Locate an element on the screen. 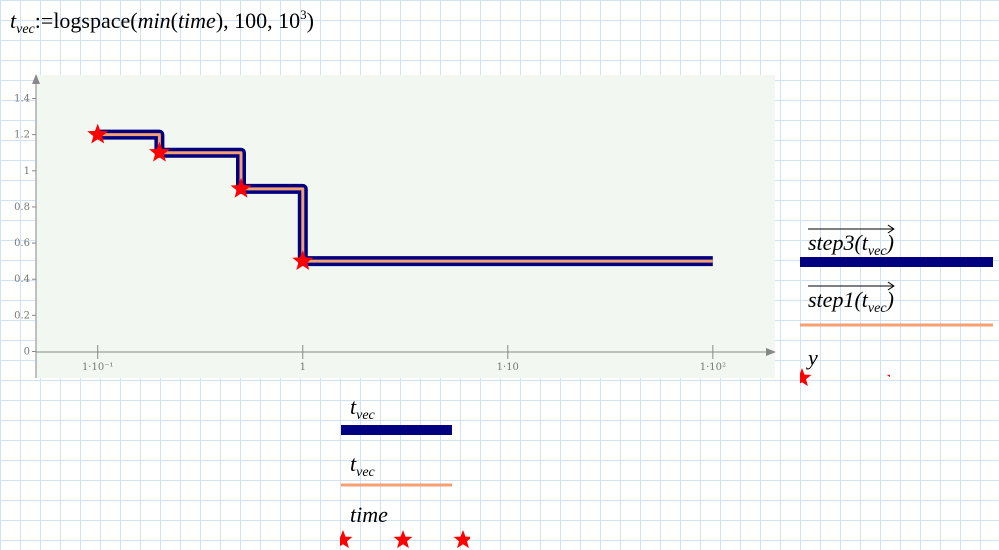 The height and width of the screenshot is (550, 999). arg1-arg: time is located at coordinates (197, 20).